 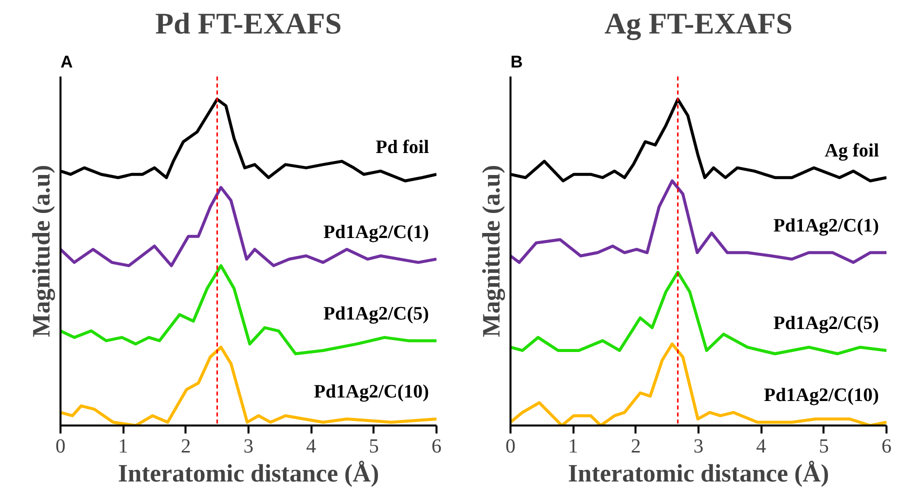 I want to click on chart-title: Pd FT-EXAFS, so click(x=248, y=24).